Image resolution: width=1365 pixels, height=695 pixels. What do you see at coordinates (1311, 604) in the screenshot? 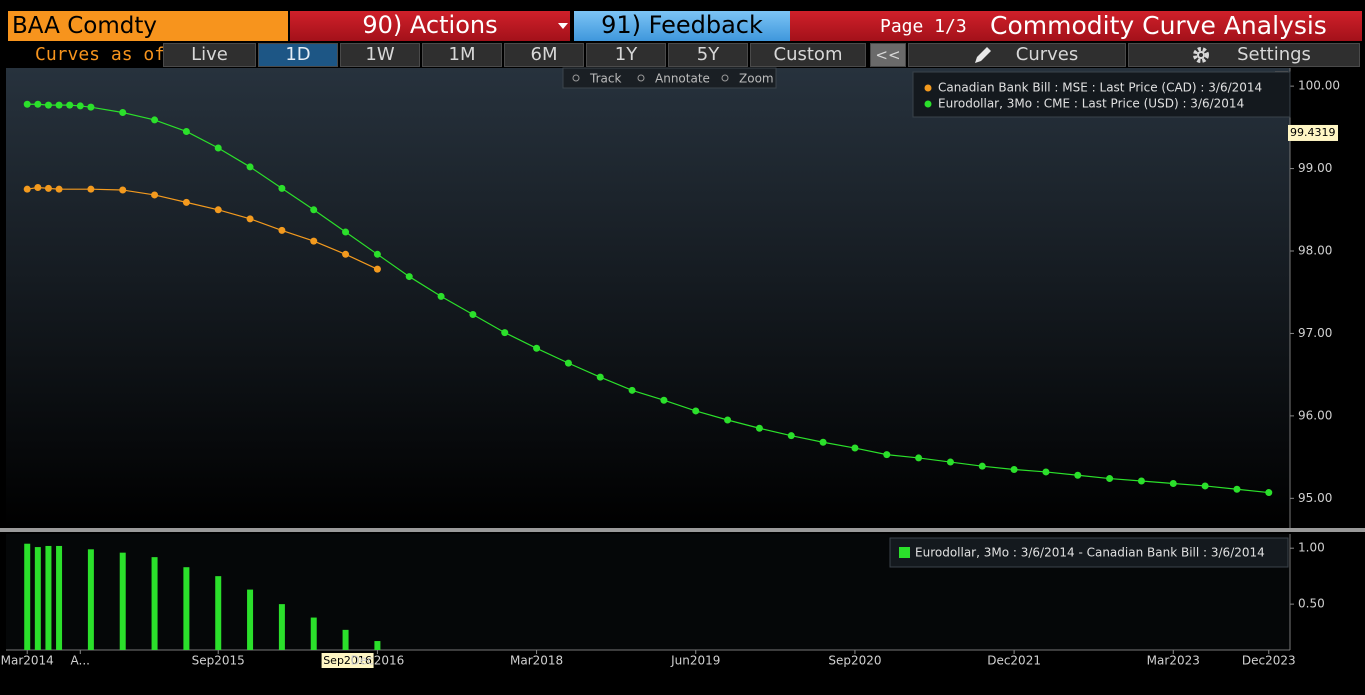
I see `y-tick-label: 0.50` at bounding box center [1311, 604].